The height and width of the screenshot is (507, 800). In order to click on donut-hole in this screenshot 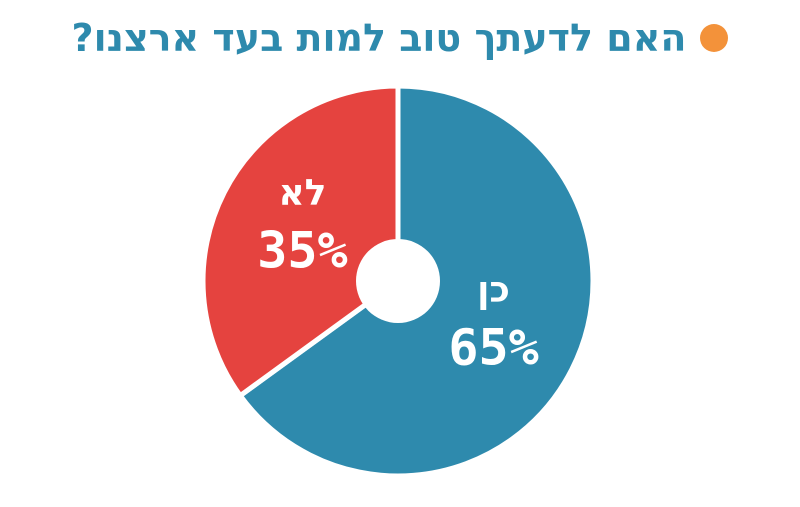, I will do `click(398, 281)`.